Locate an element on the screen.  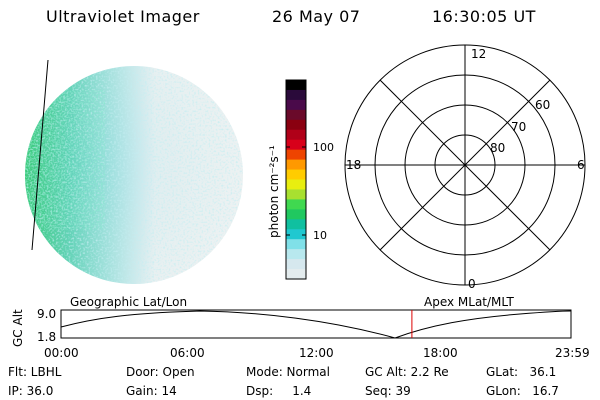
altitude-curve is located at coordinates (316, 324).